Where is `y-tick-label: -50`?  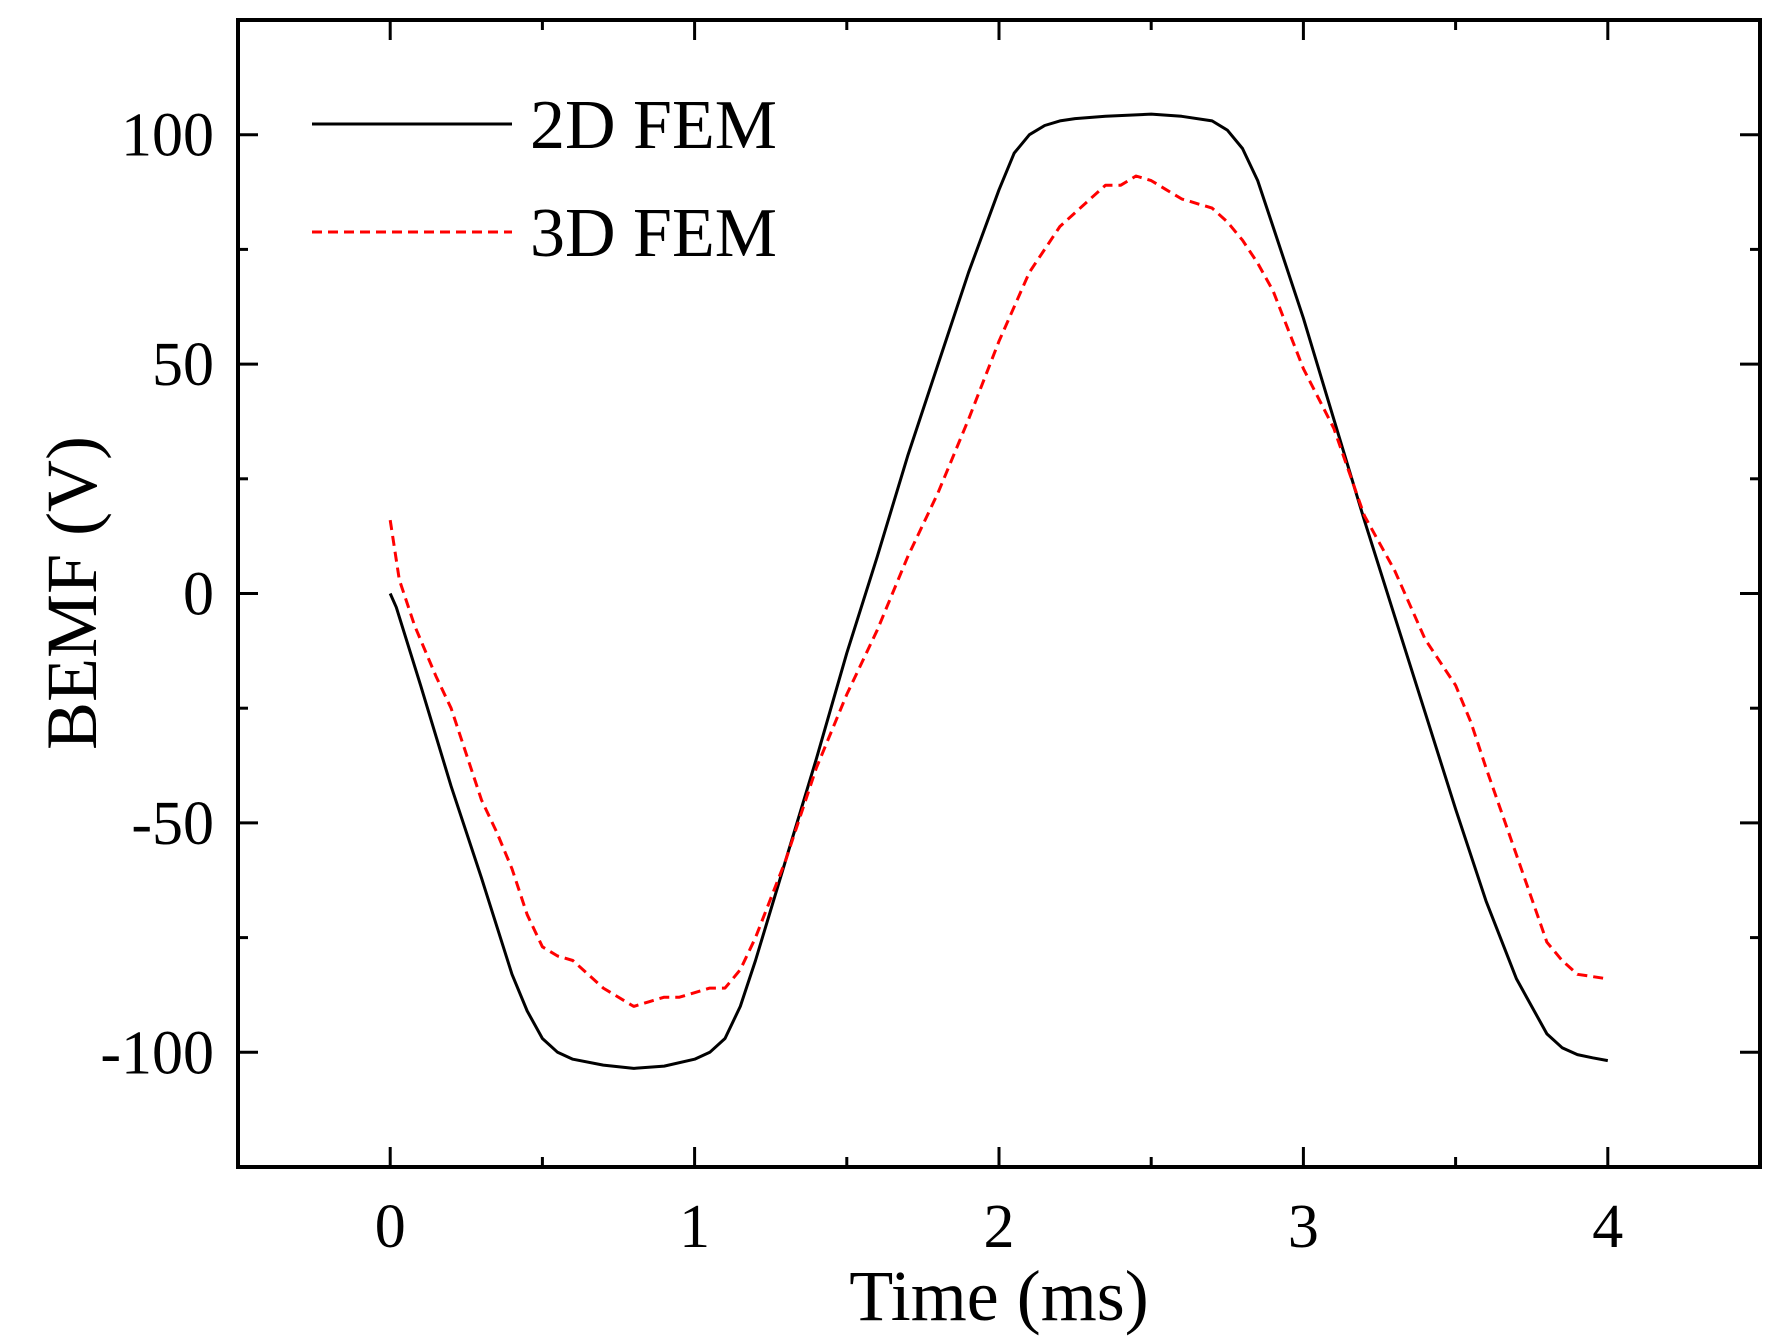 y-tick-label: -50 is located at coordinates (172, 824).